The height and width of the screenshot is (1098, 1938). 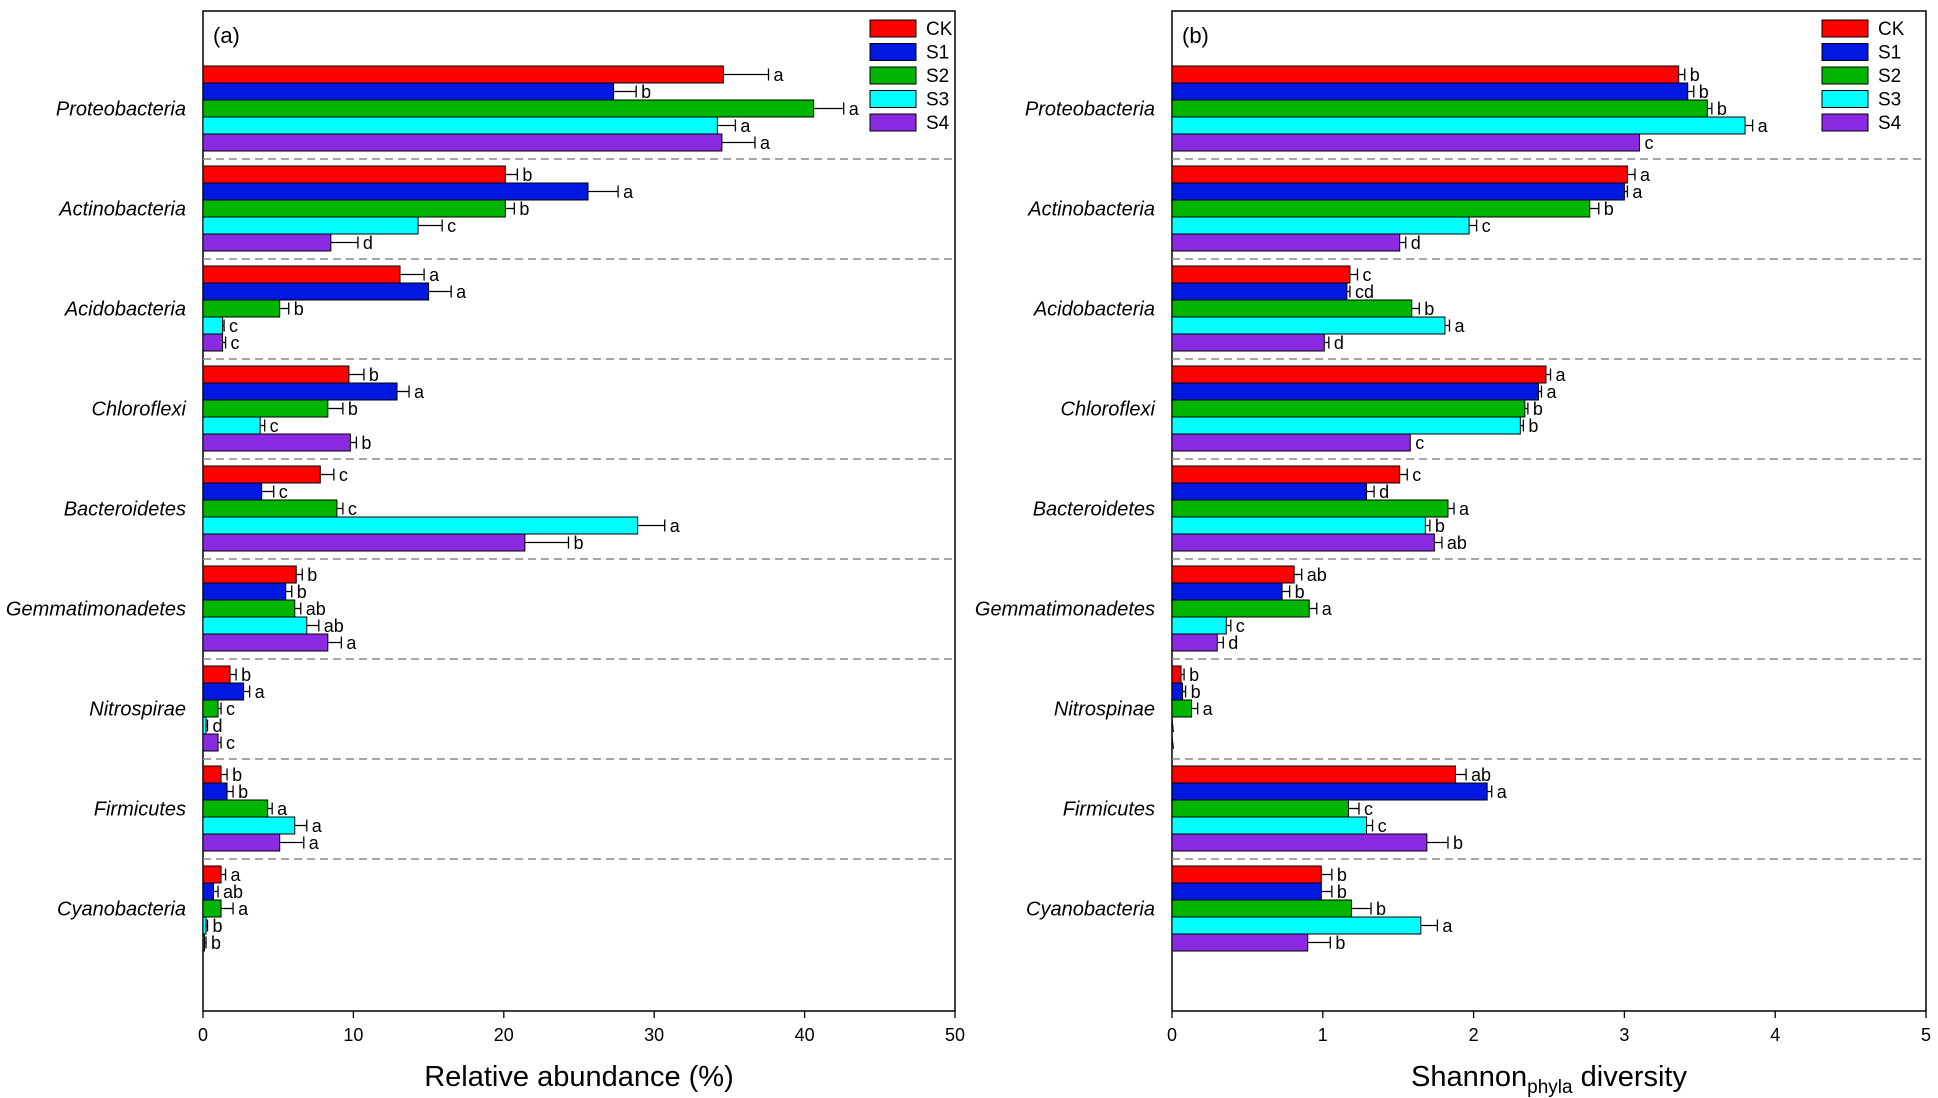 What do you see at coordinates (1549, 1079) in the screenshot?
I see `x-axis-title: Shannonphyla diversity` at bounding box center [1549, 1079].